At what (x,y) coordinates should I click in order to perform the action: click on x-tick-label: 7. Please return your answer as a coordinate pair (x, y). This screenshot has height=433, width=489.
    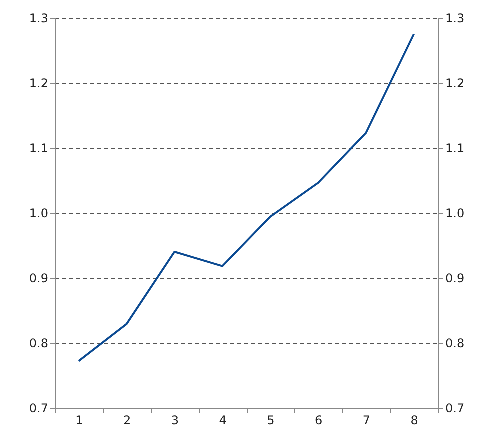
    Looking at the image, I should click on (366, 421).